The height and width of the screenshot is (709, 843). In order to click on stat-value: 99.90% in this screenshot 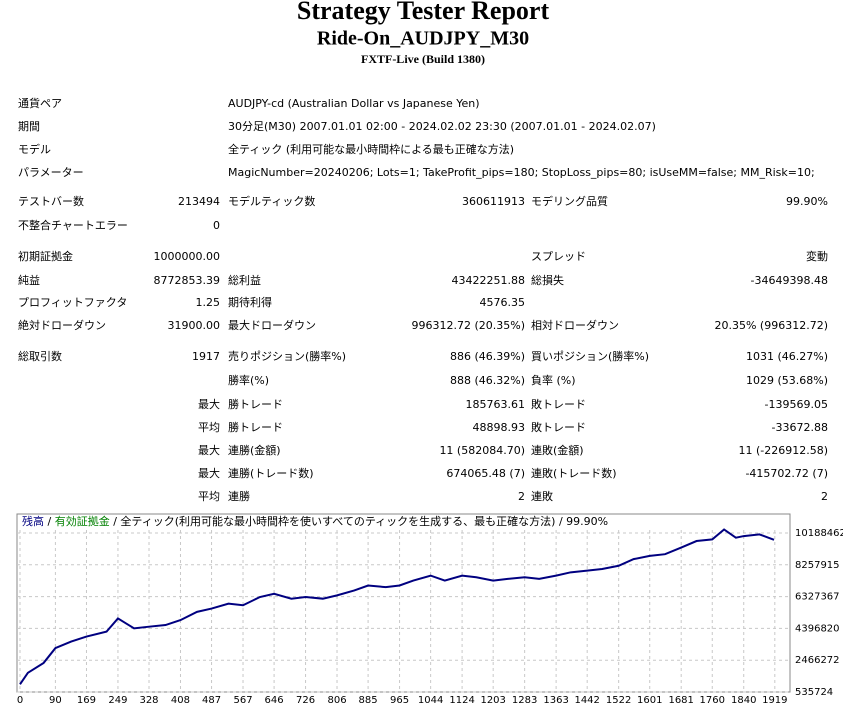, I will do `click(807, 201)`.